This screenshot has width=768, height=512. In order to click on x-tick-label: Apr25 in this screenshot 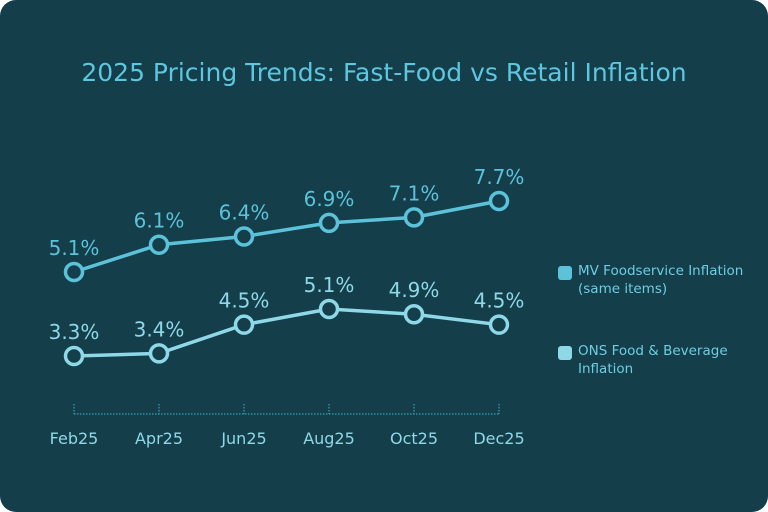, I will do `click(159, 438)`.